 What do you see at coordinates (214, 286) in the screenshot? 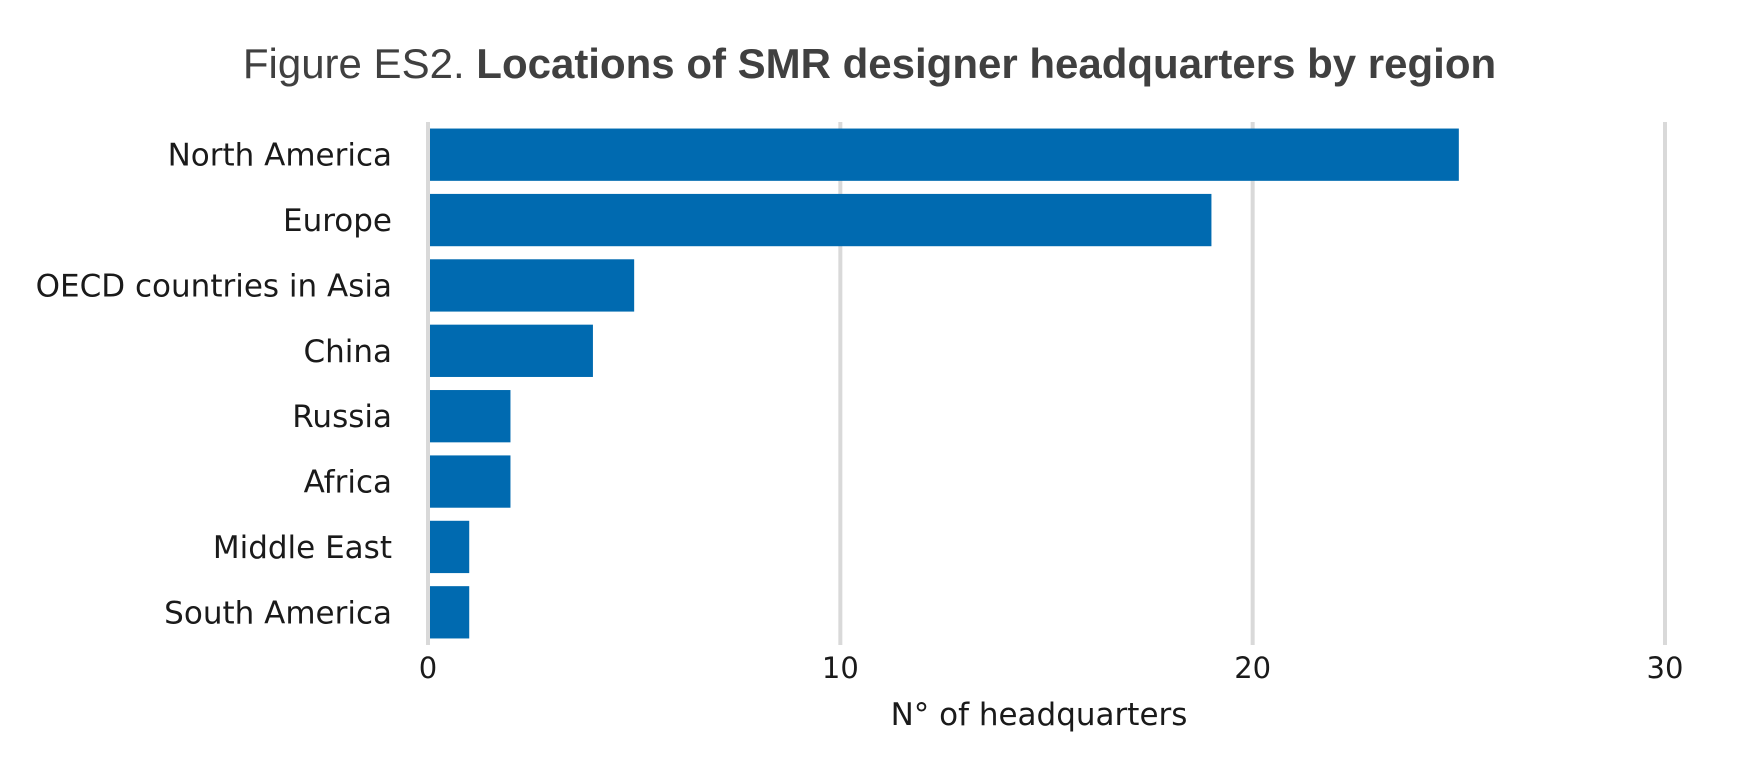
I see `category-label: OECD countries in Asia` at bounding box center [214, 286].